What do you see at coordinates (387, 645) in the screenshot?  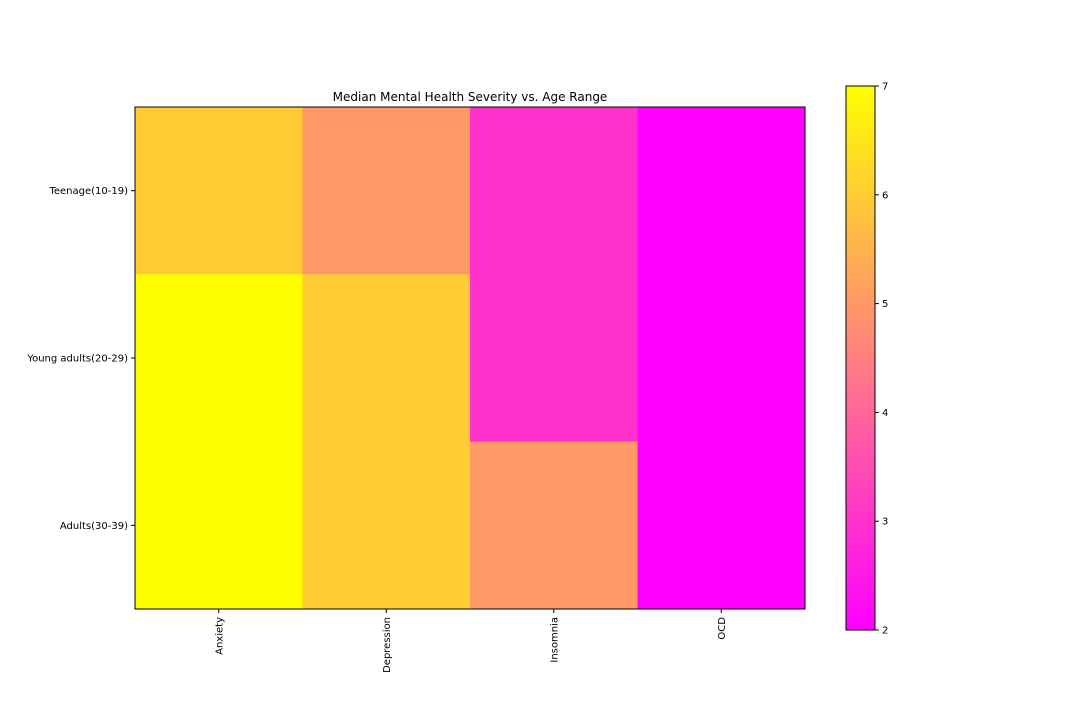 I see `x-tick-label: Depression` at bounding box center [387, 645].